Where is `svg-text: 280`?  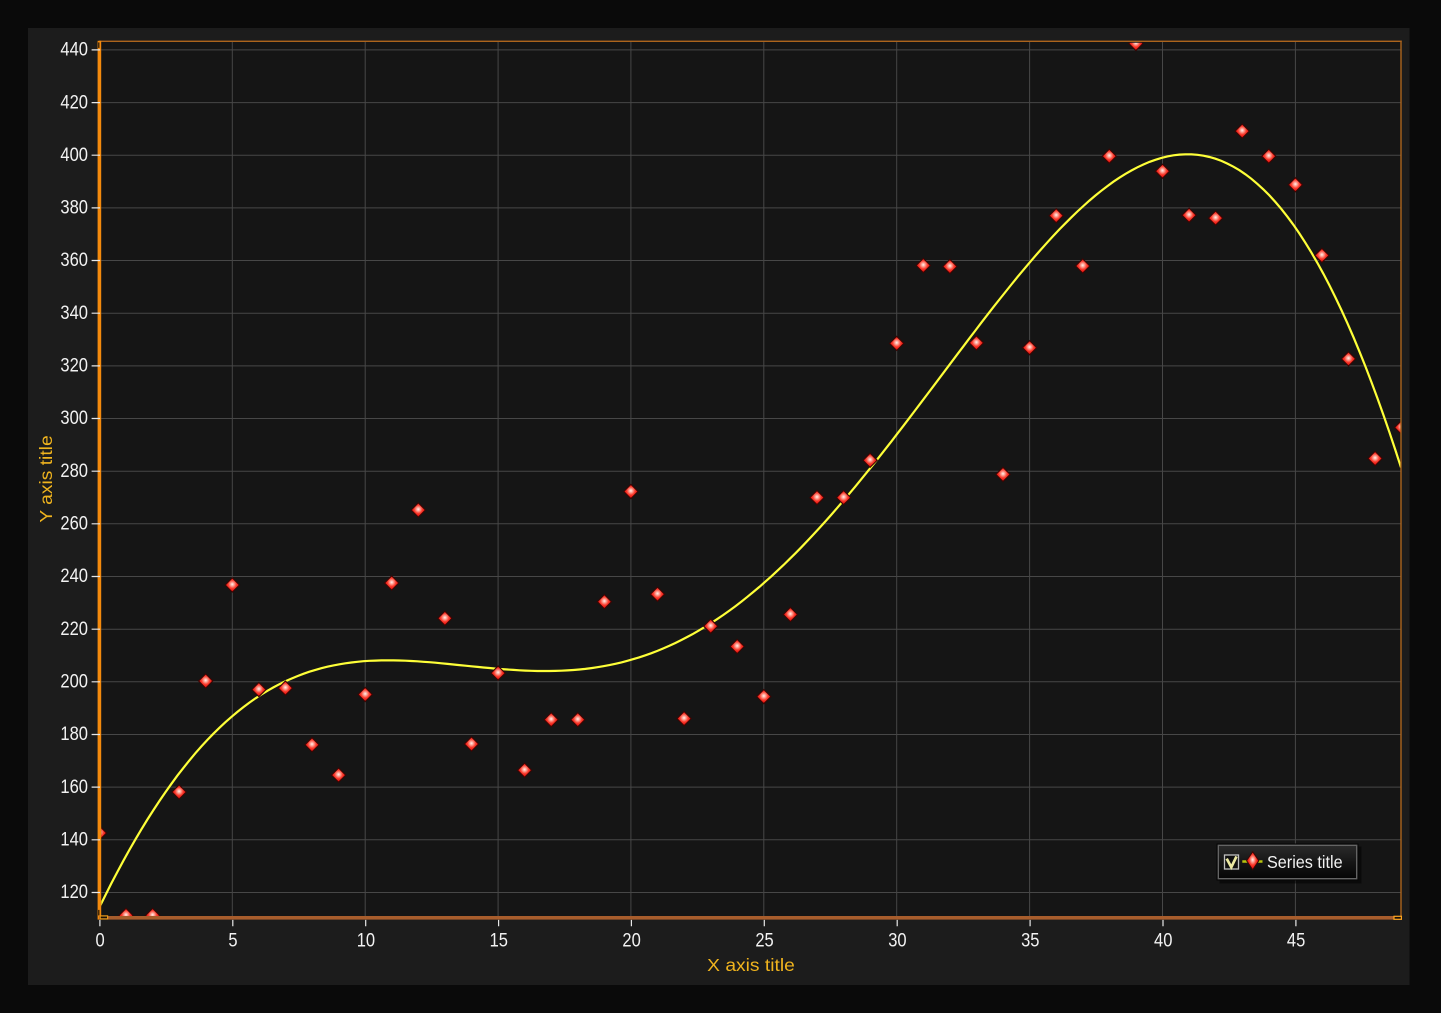
svg-text: 280 is located at coordinates (74, 470).